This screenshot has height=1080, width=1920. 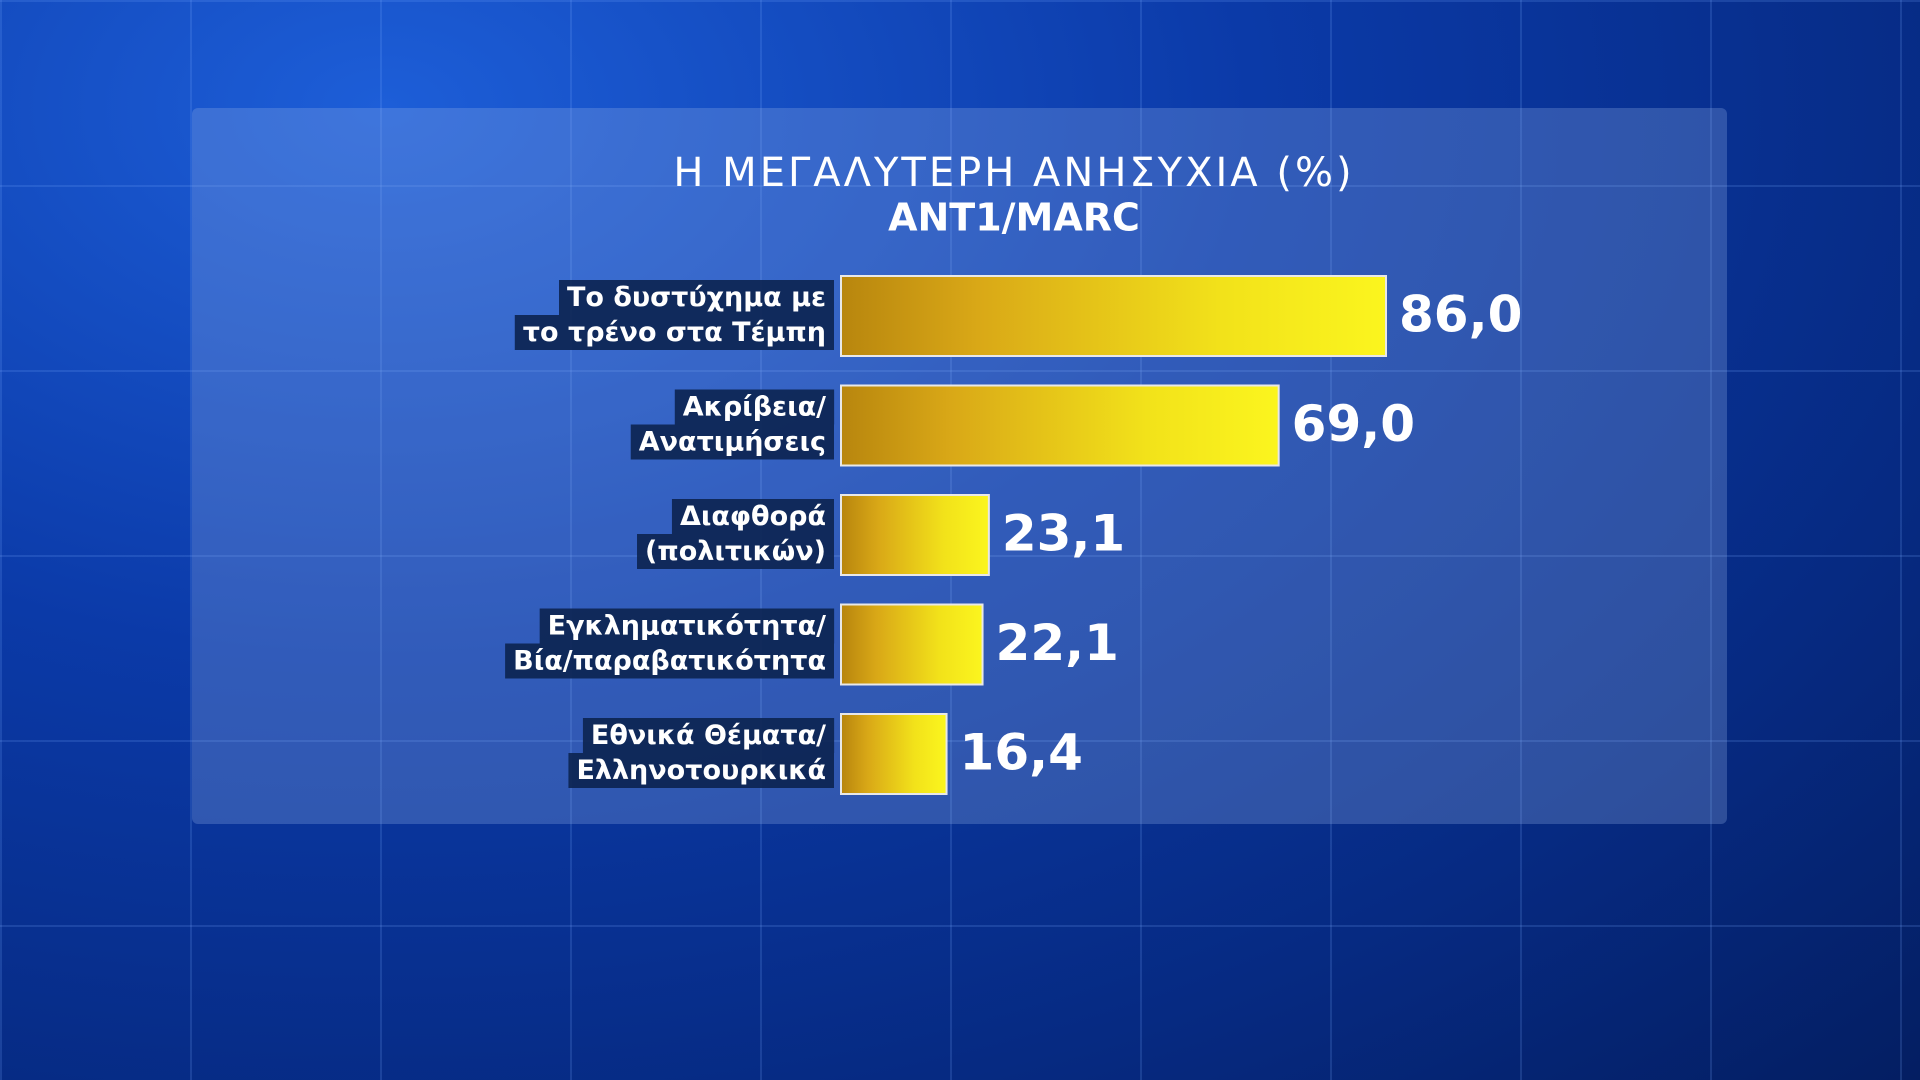 I want to click on value-label: 23,1, so click(x=1063, y=534).